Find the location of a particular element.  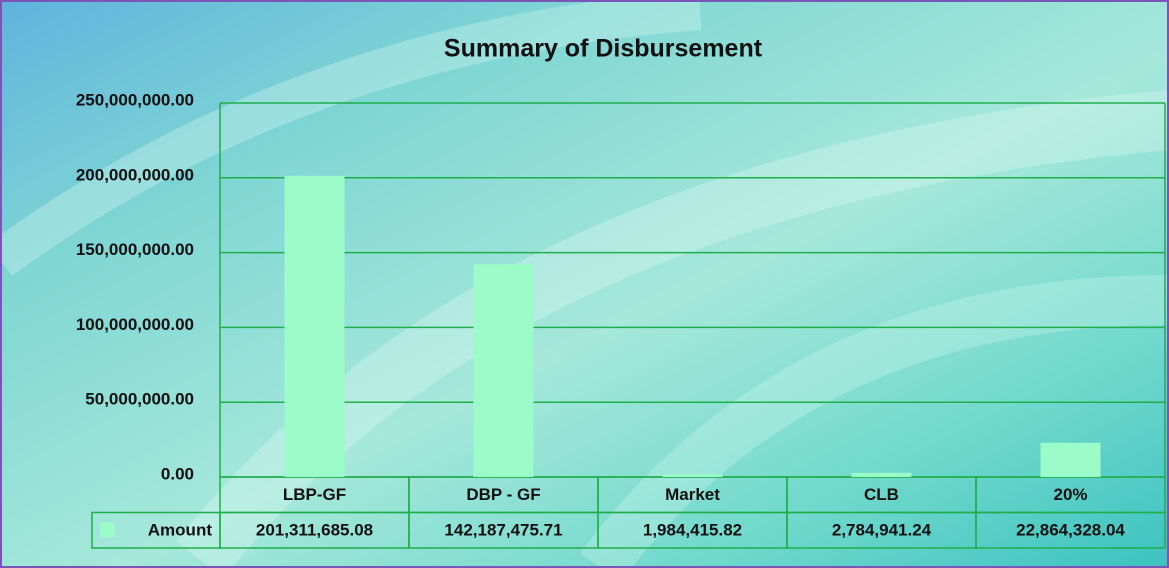

y-tick-label: 250,000,000.00 is located at coordinates (135, 99).